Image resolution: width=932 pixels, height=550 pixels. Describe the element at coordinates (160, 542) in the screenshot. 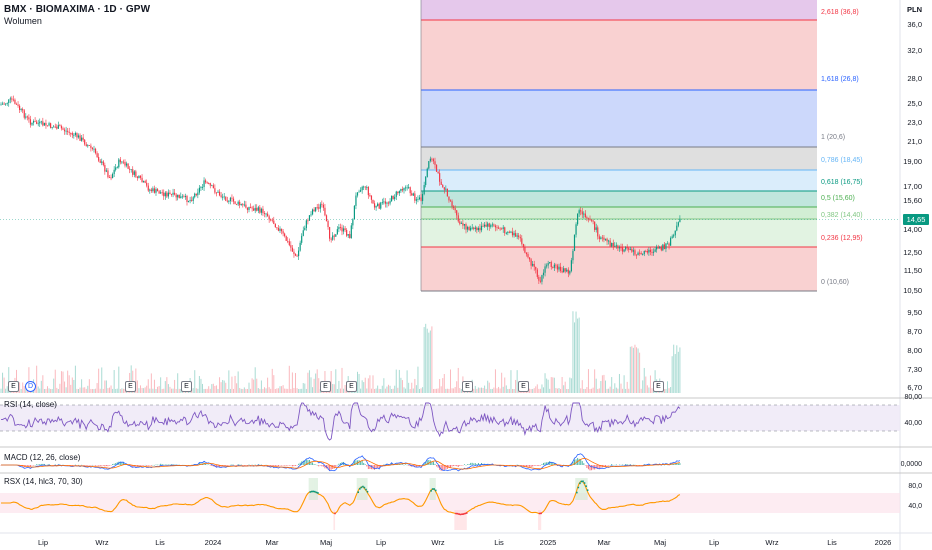

I see `time-tick: Lis` at that location.